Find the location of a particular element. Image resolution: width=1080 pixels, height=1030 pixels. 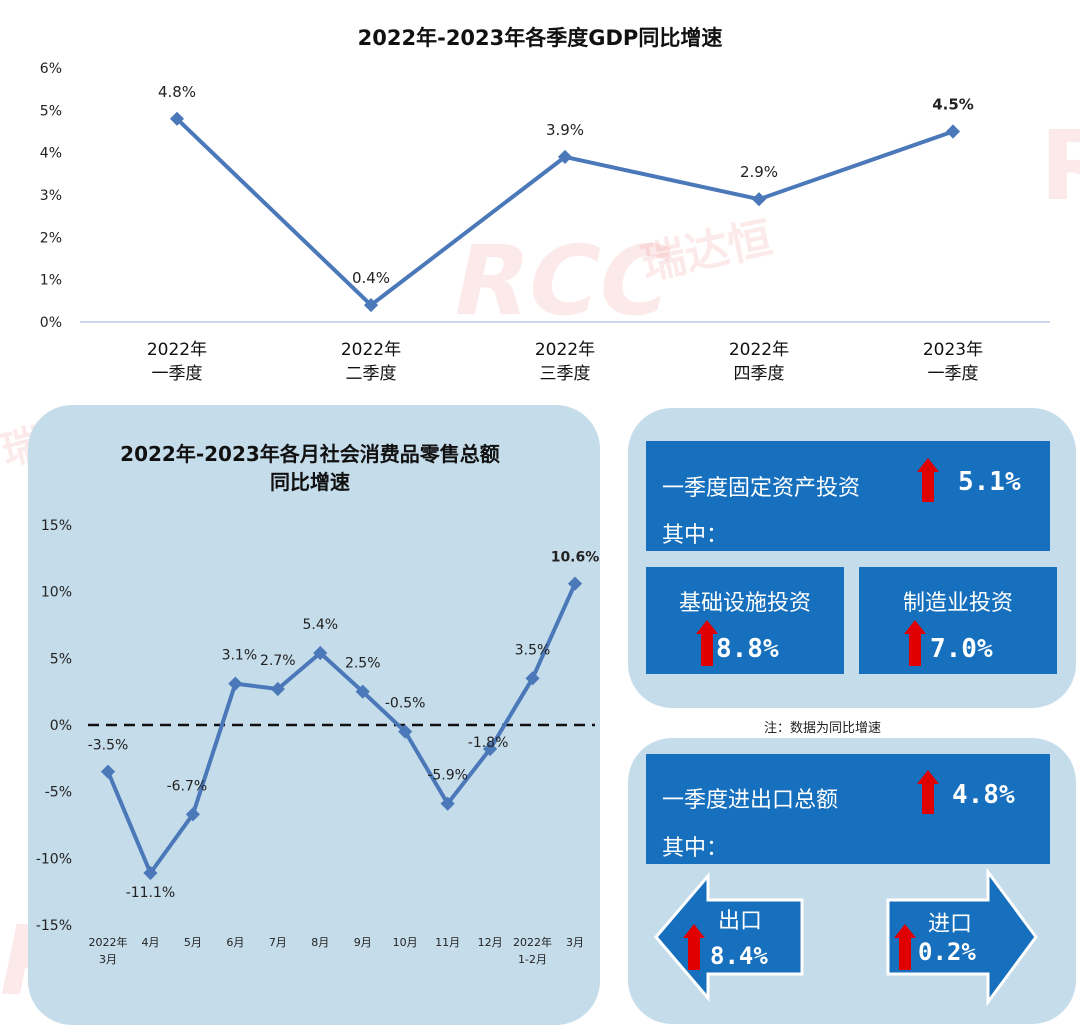

data-label: 4.5% is located at coordinates (953, 105).